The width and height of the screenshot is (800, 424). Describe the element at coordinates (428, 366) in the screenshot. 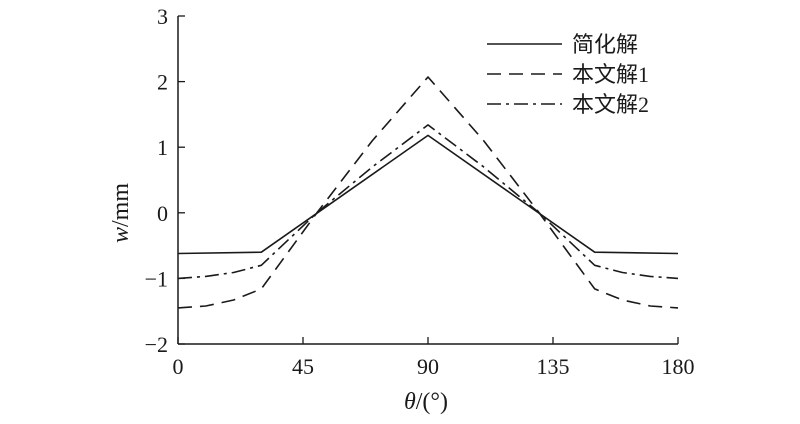

I see `x-tick-label: 90` at that location.